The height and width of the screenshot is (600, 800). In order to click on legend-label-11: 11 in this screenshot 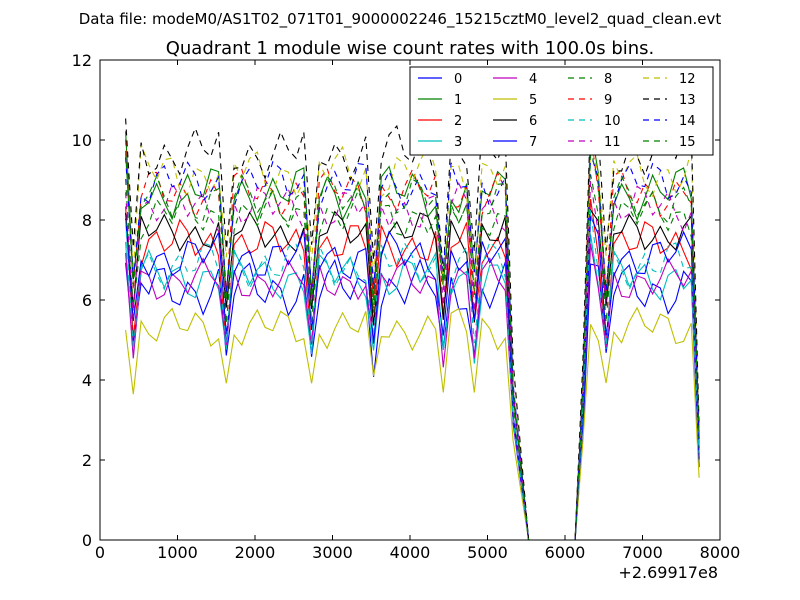, I will do `click(612, 142)`.